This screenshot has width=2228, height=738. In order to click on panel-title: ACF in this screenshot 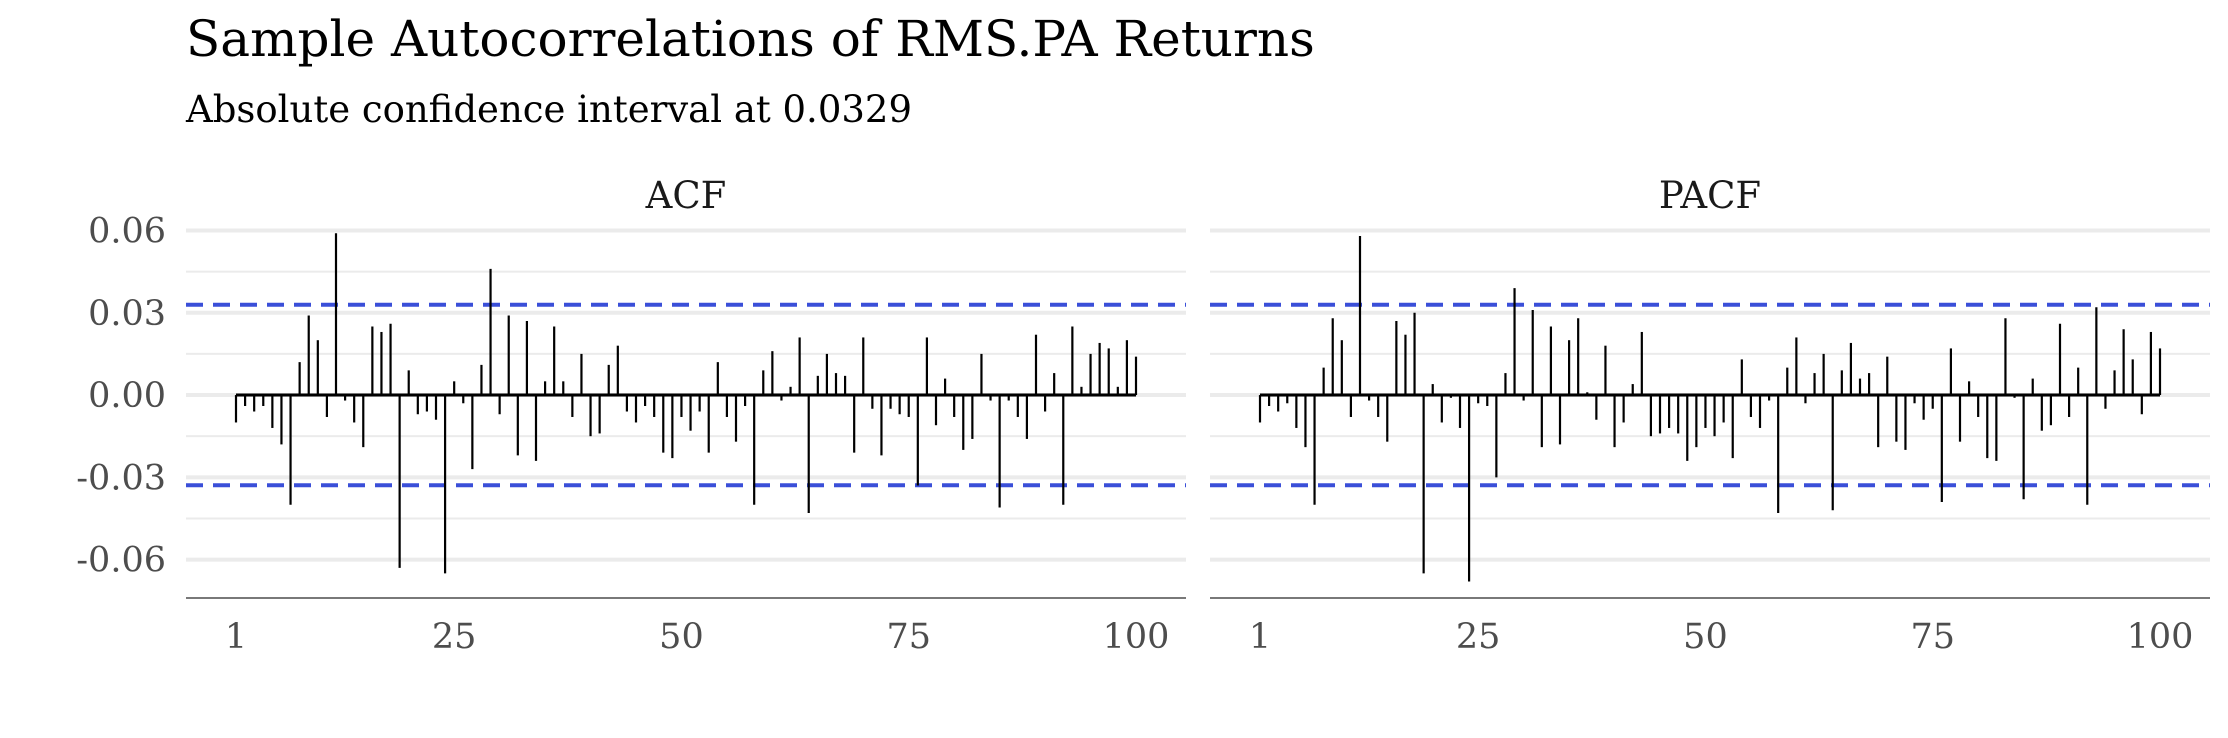, I will do `click(686, 195)`.